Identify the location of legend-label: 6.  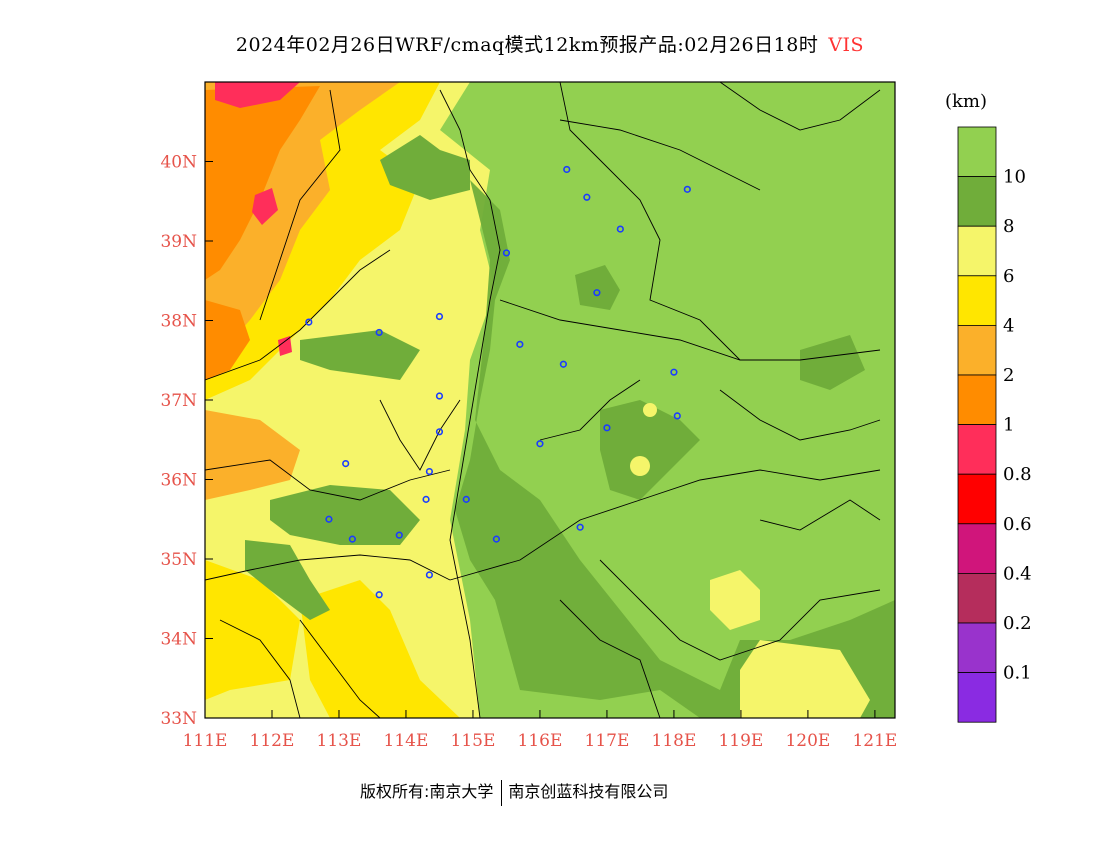
(1008, 276).